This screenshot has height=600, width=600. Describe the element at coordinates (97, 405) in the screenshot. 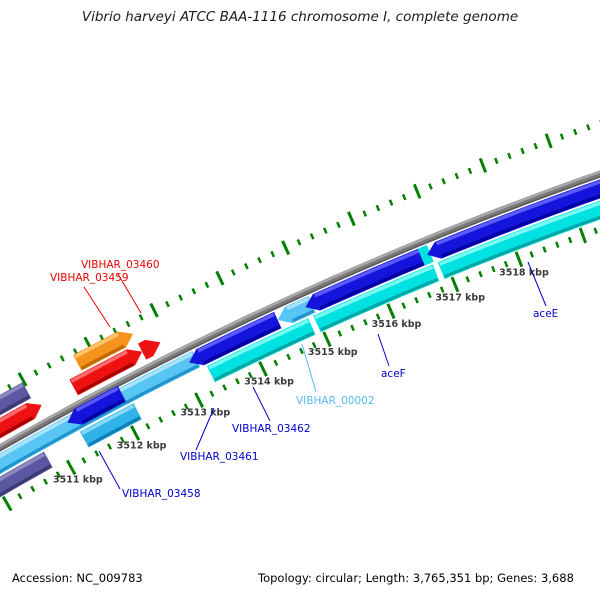

I see `gene-dkblue-overlay` at that location.